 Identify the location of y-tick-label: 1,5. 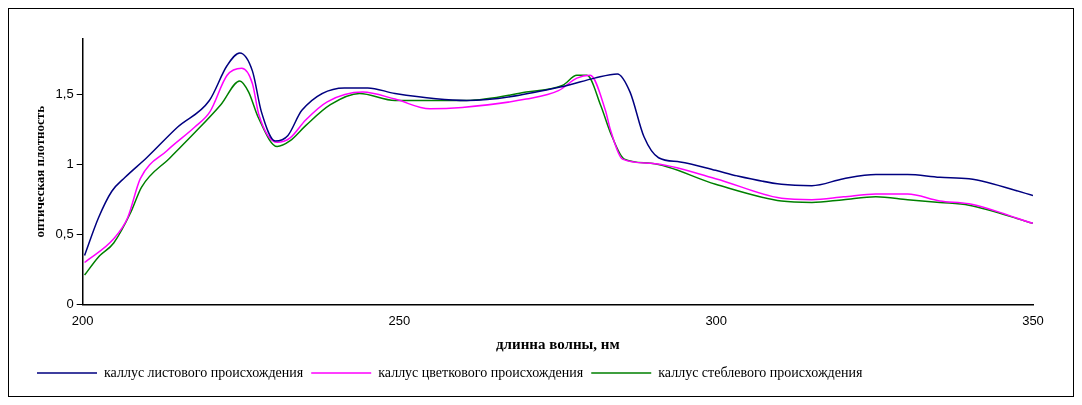
(64, 94).